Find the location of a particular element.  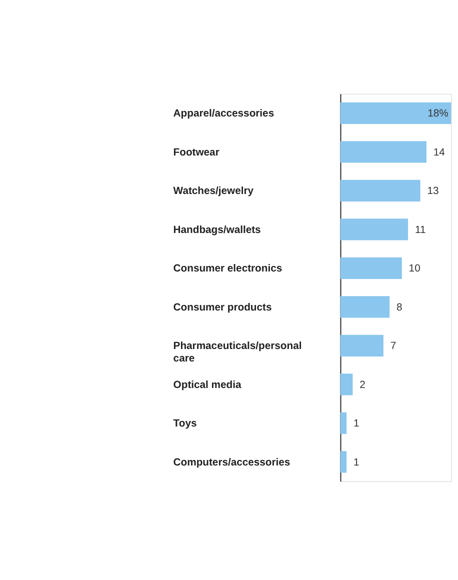

data-label: 2 is located at coordinates (363, 385).